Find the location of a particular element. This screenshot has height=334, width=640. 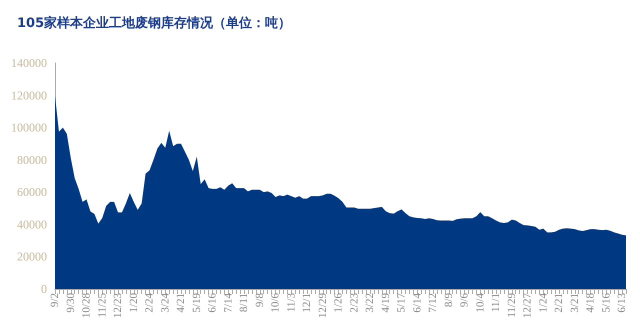

x-tick-label: 7/14 is located at coordinates (228, 302).